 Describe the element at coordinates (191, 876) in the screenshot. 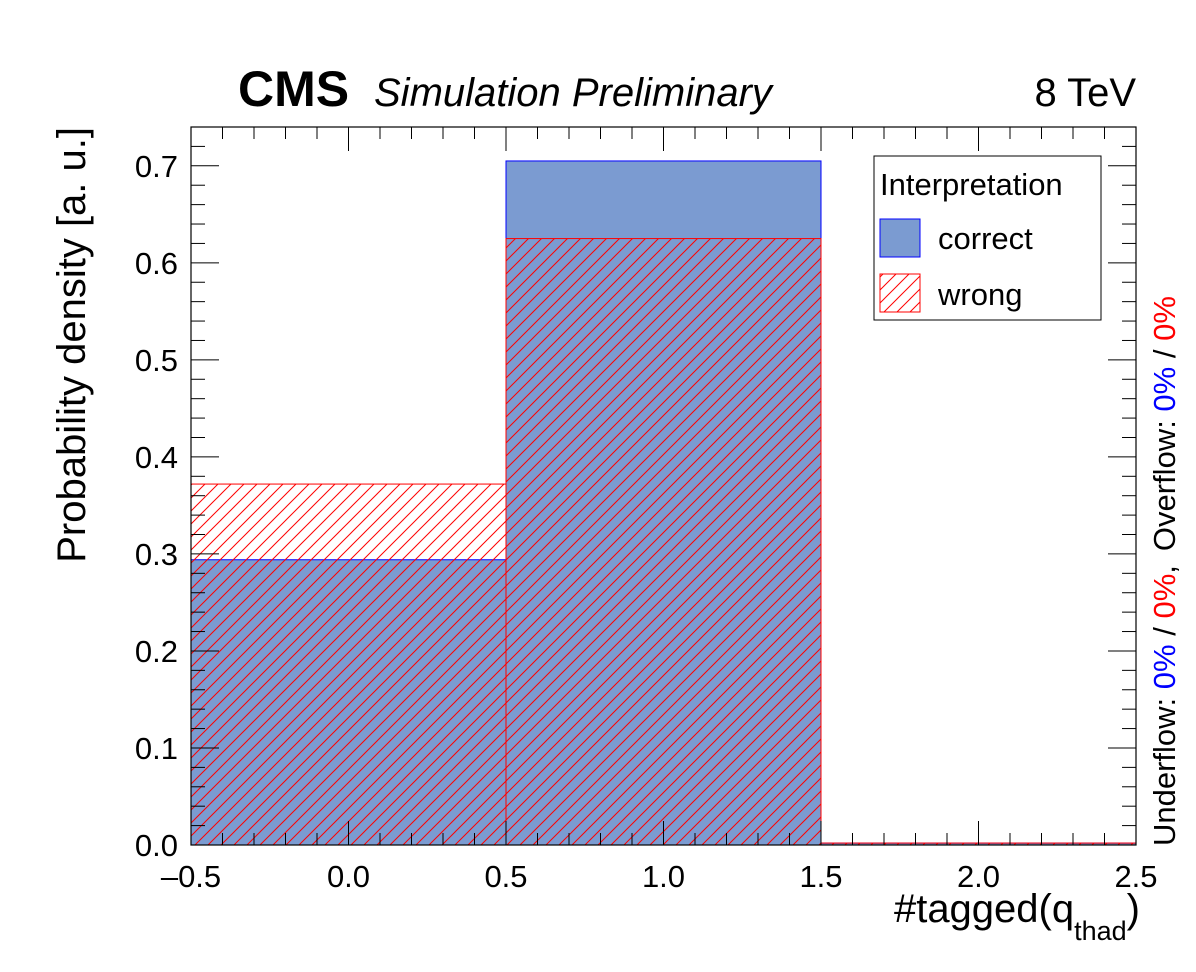

I see `x-tick-label: –0.5` at that location.